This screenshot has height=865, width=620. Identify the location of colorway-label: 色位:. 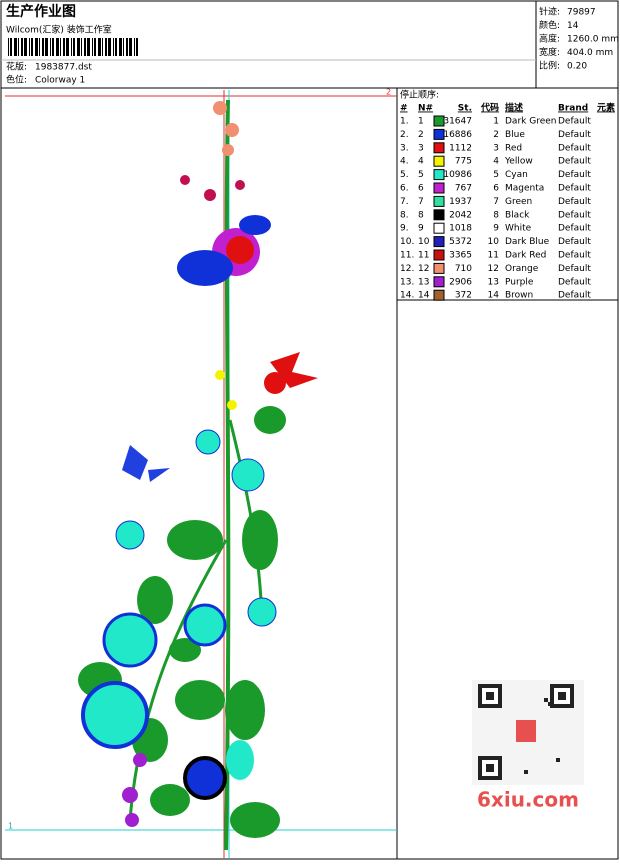
(16, 80).